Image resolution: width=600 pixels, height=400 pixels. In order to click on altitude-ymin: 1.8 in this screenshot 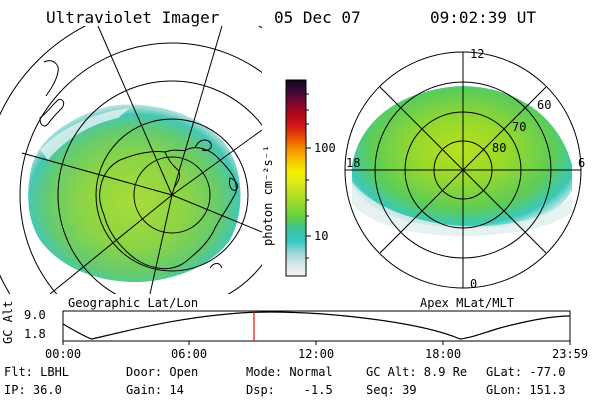, I will do `click(35, 334)`.